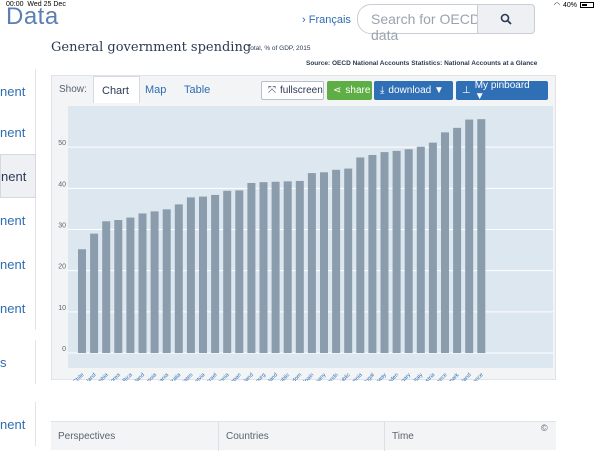 This screenshot has height=451, width=600. I want to click on sidebar-item: s, so click(18, 362).